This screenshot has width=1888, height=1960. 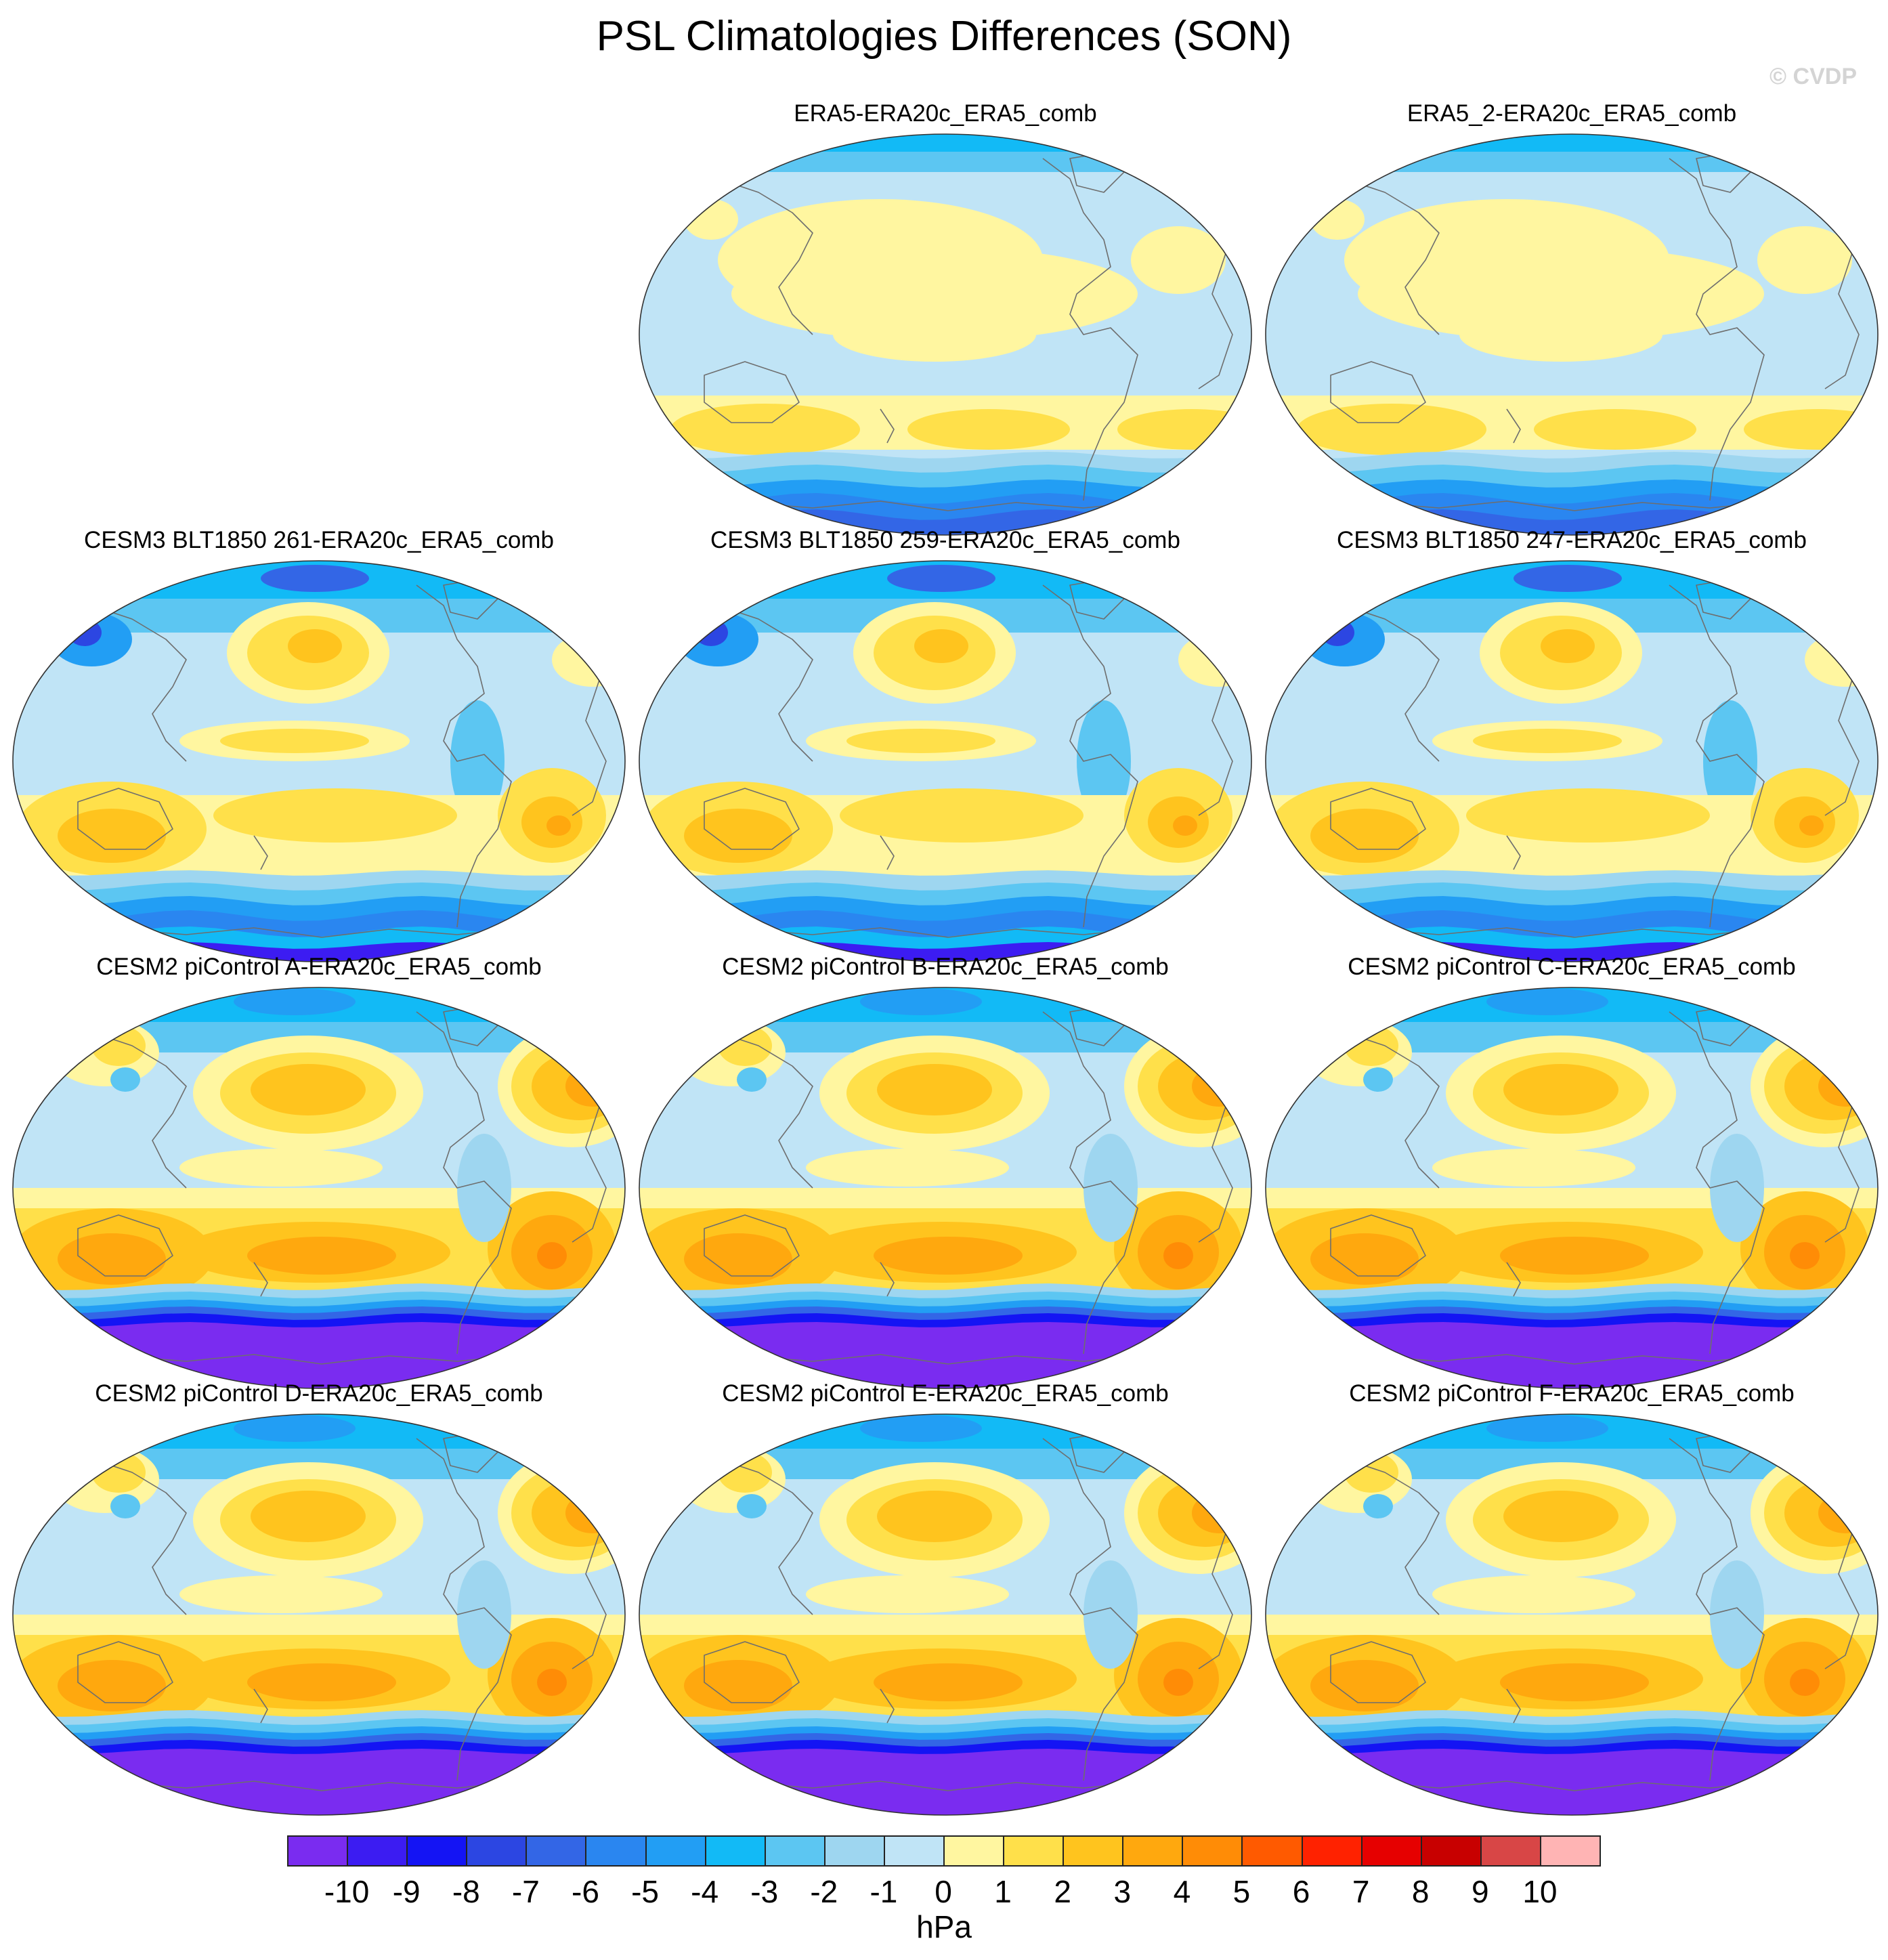 I want to click on map-panel: CESM2 piControl E-ERA20c_ERA5_comb, so click(x=945, y=1600).